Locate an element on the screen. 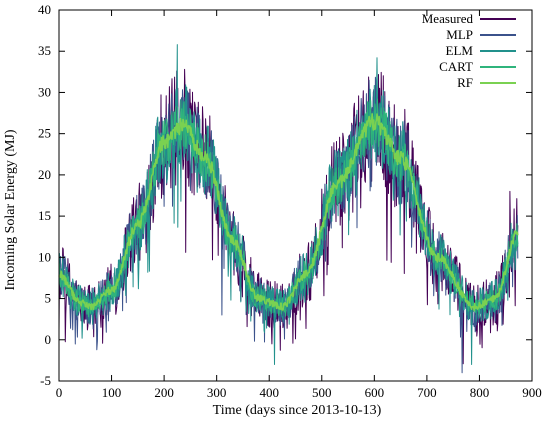  y-tick-label: 15 is located at coordinates (44, 215).